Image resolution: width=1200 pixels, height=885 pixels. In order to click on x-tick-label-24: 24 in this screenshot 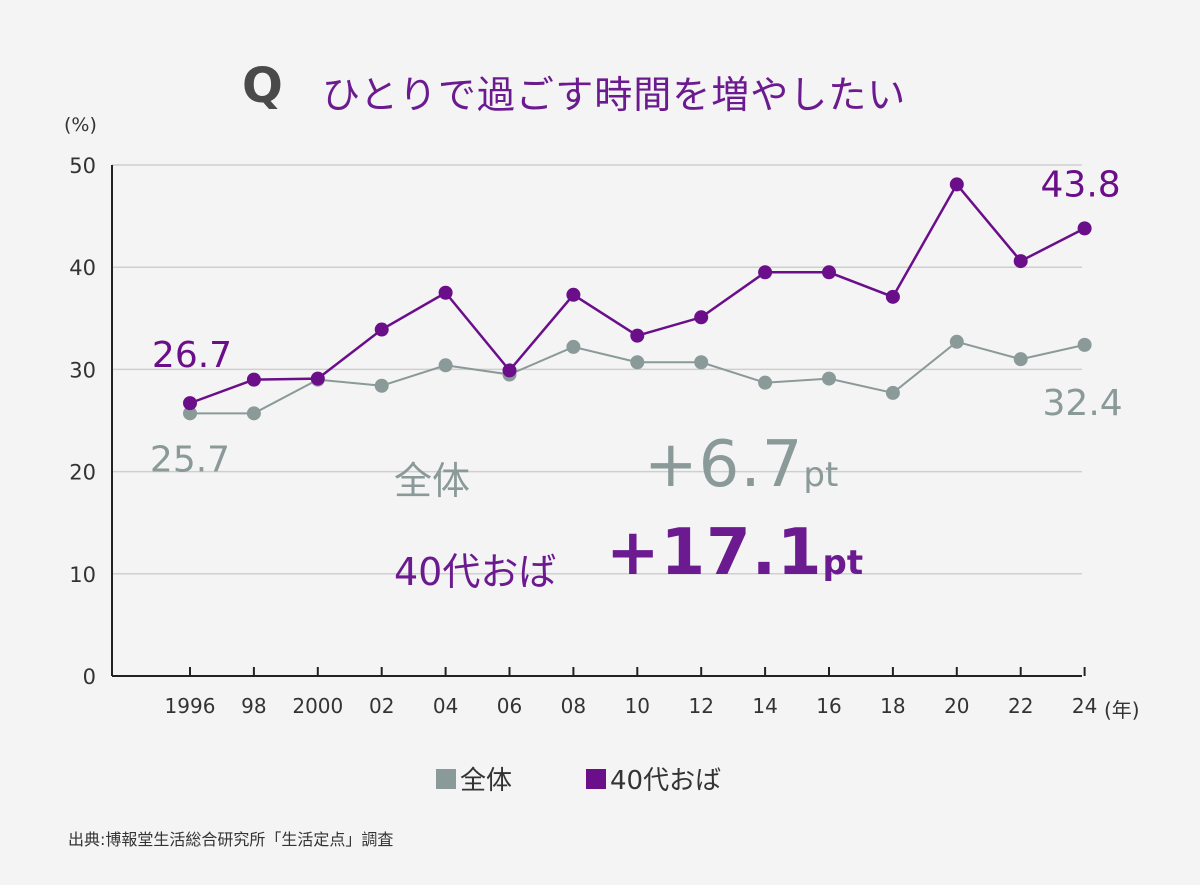, I will do `click(1084, 706)`.